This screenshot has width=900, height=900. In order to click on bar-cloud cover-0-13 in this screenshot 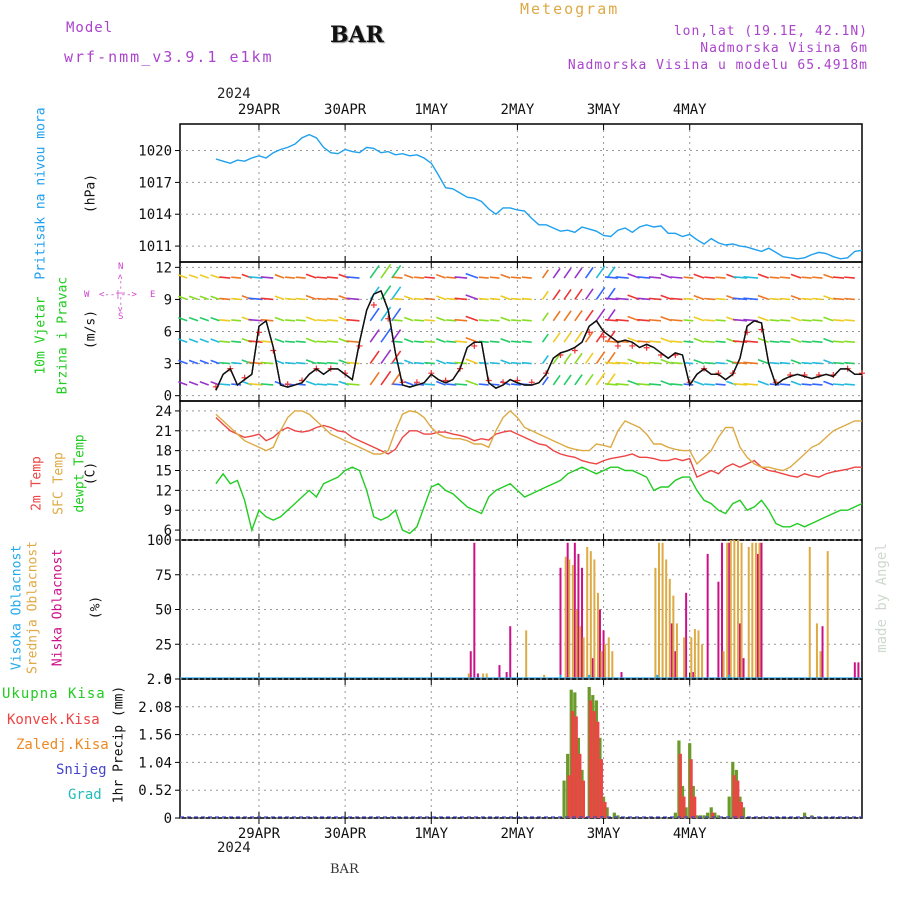, I will do `click(603, 654)`.